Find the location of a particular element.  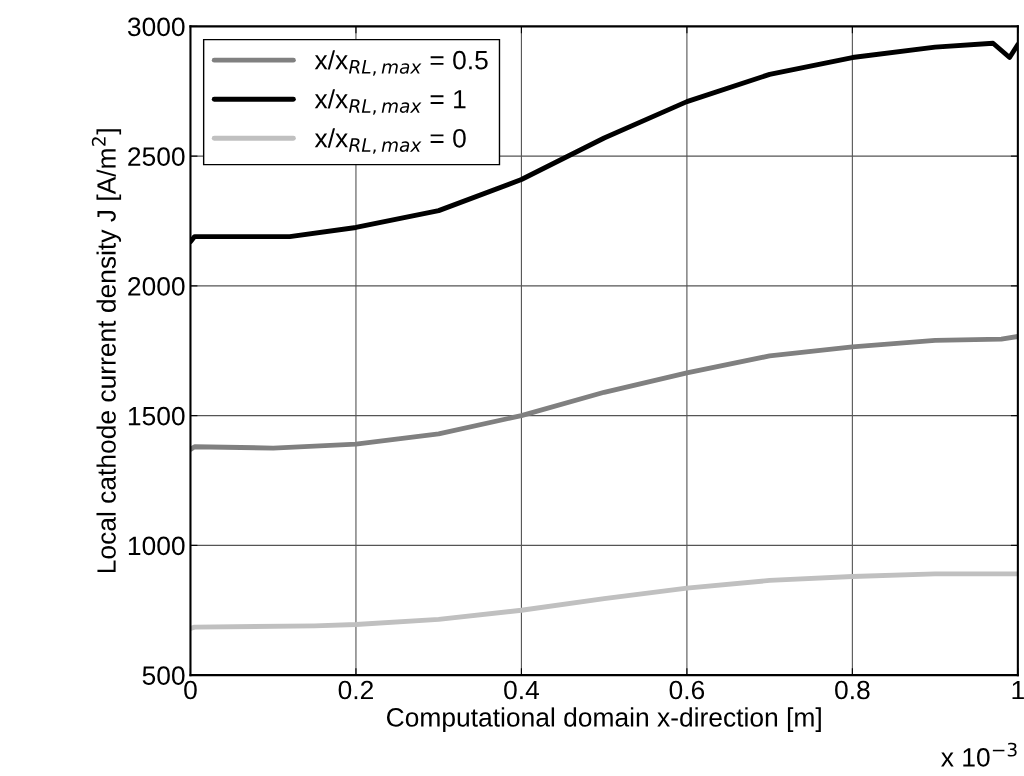

x-axis-title: Computational domain x-direction [m] is located at coordinates (603, 719).